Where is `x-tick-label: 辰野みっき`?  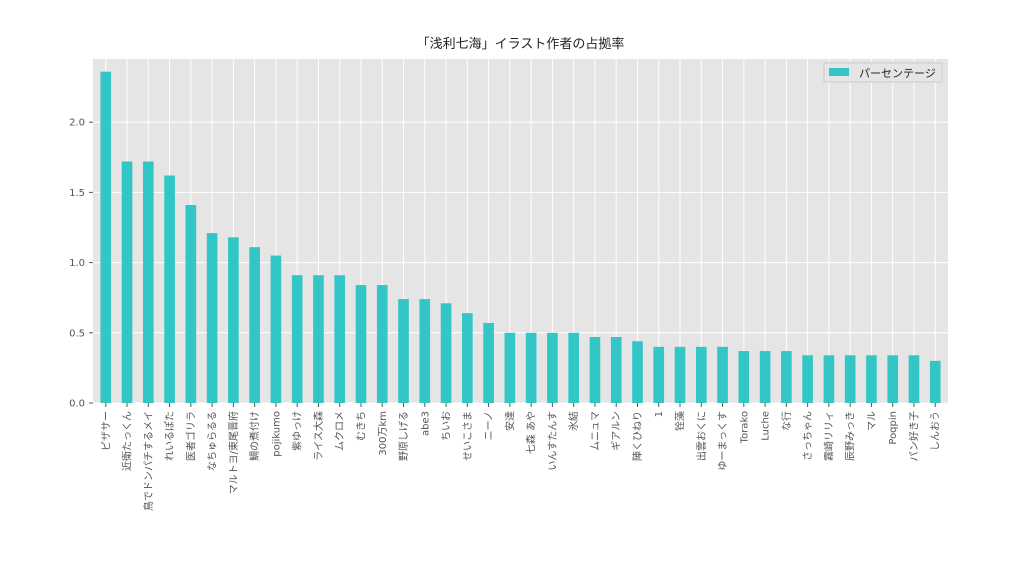 x-tick-label: 辰野みっき is located at coordinates (851, 436).